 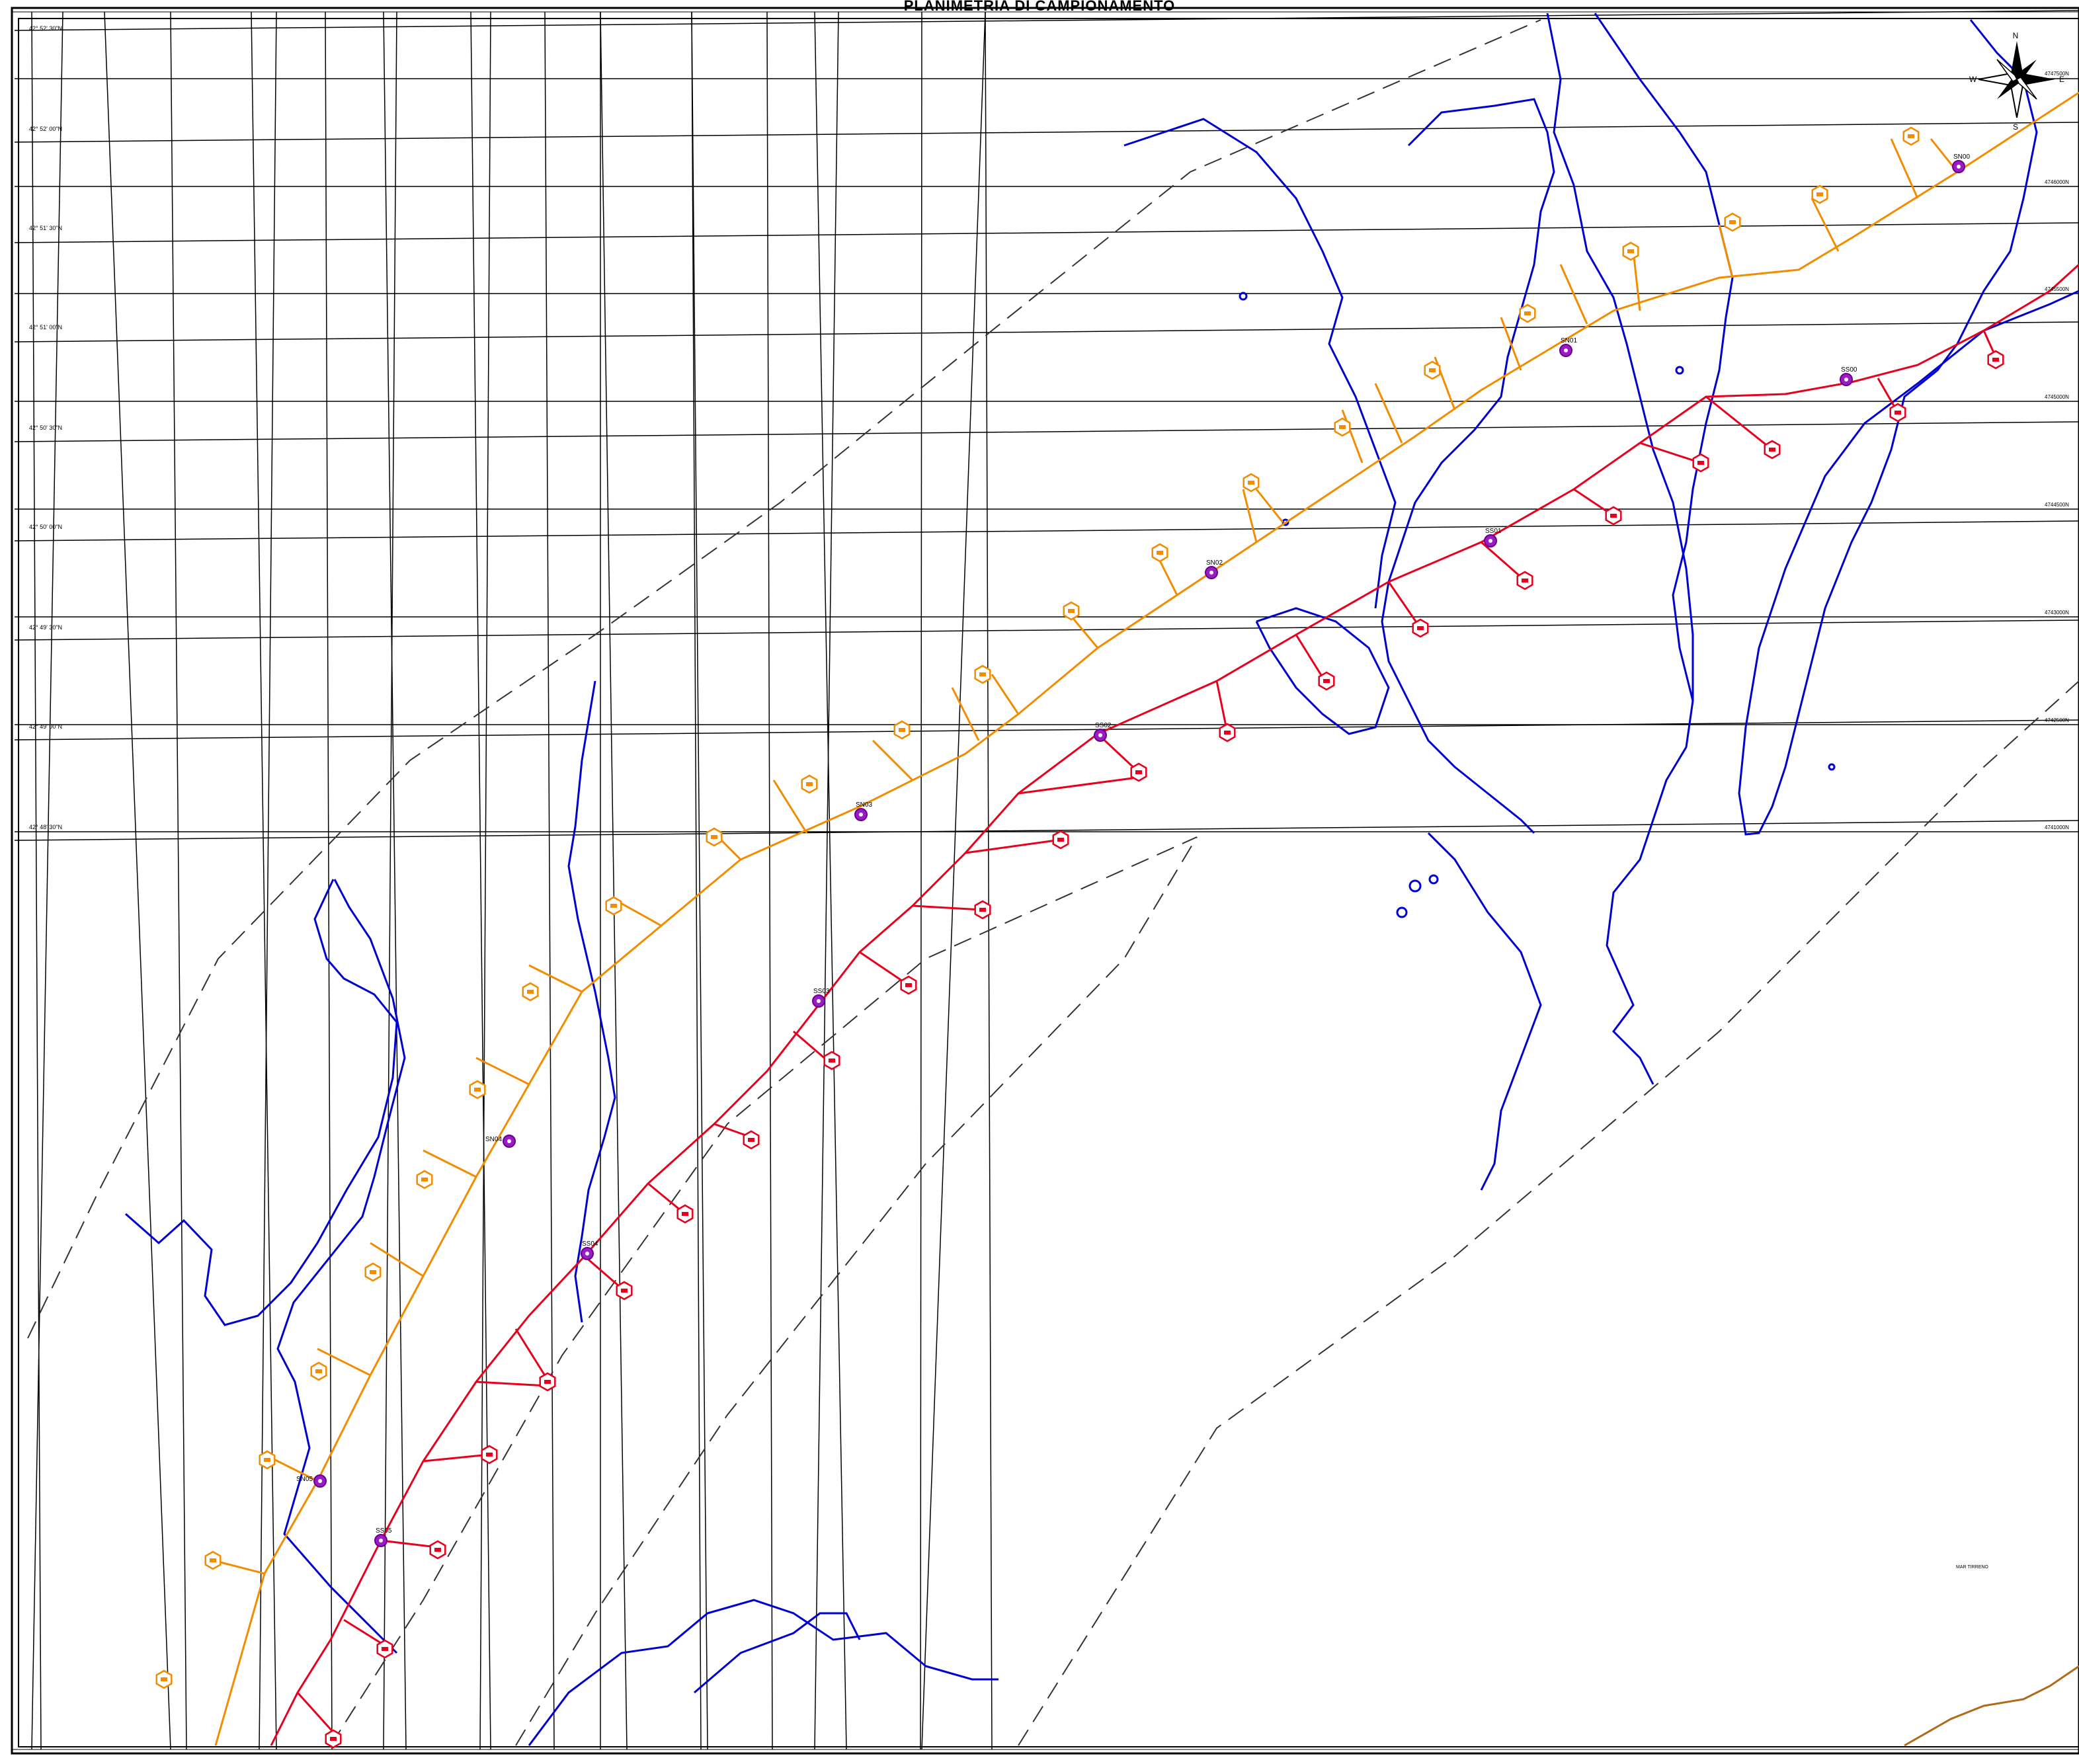 I want to click on east-label: E, so click(x=2061, y=79).